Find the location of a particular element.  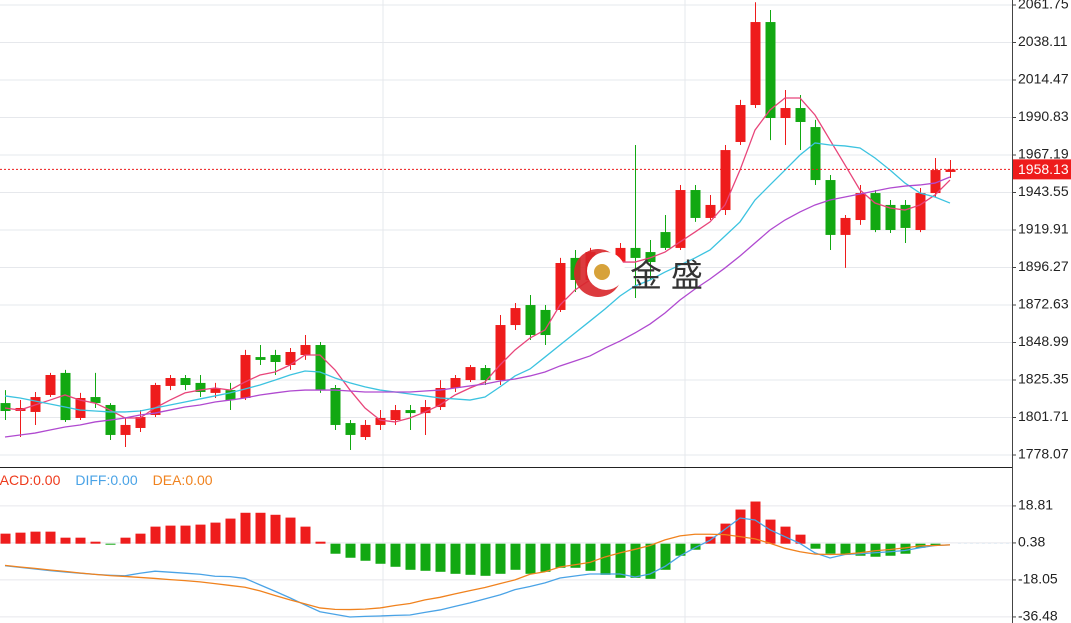

y-tick-label: 1990.83 is located at coordinates (1043, 116).